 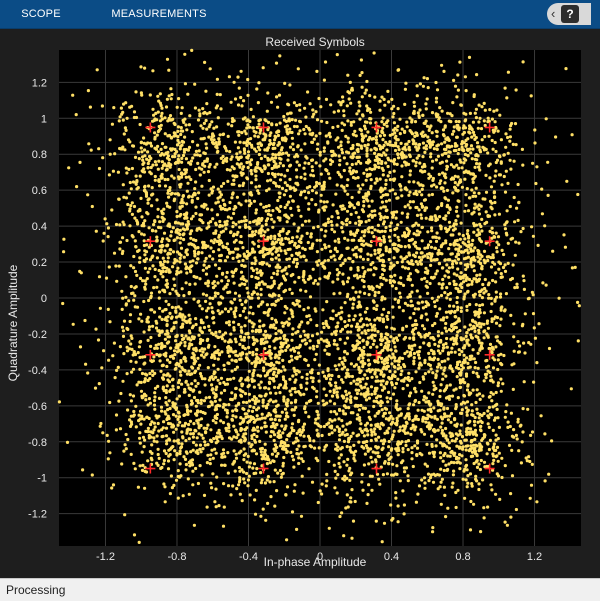 I want to click on collapse-toolstrip-button: ‹ ?, so click(x=569, y=14).